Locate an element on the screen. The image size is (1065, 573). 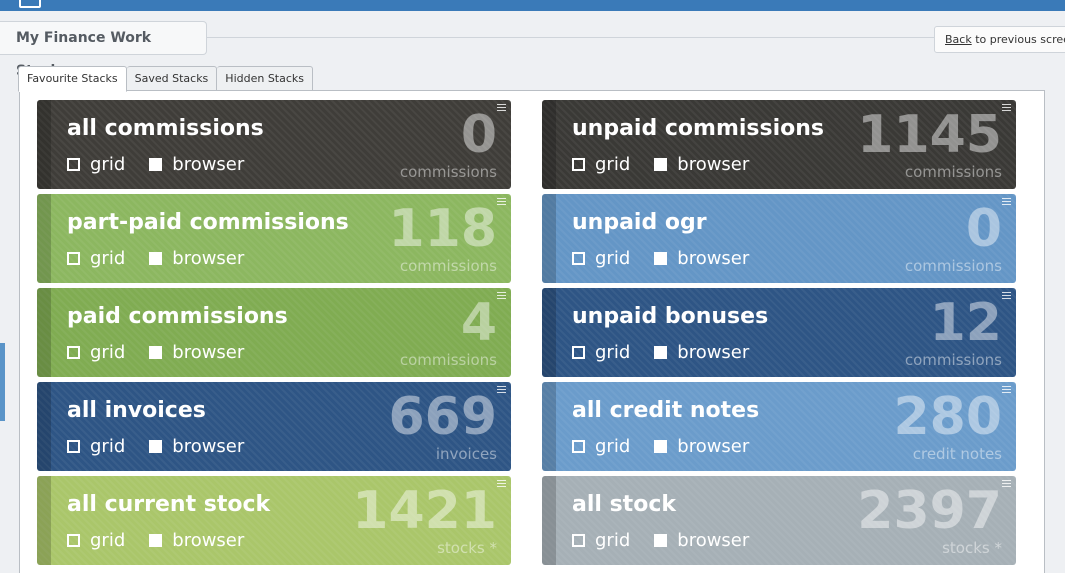
card-title: unpaid bonuses is located at coordinates (670, 316).